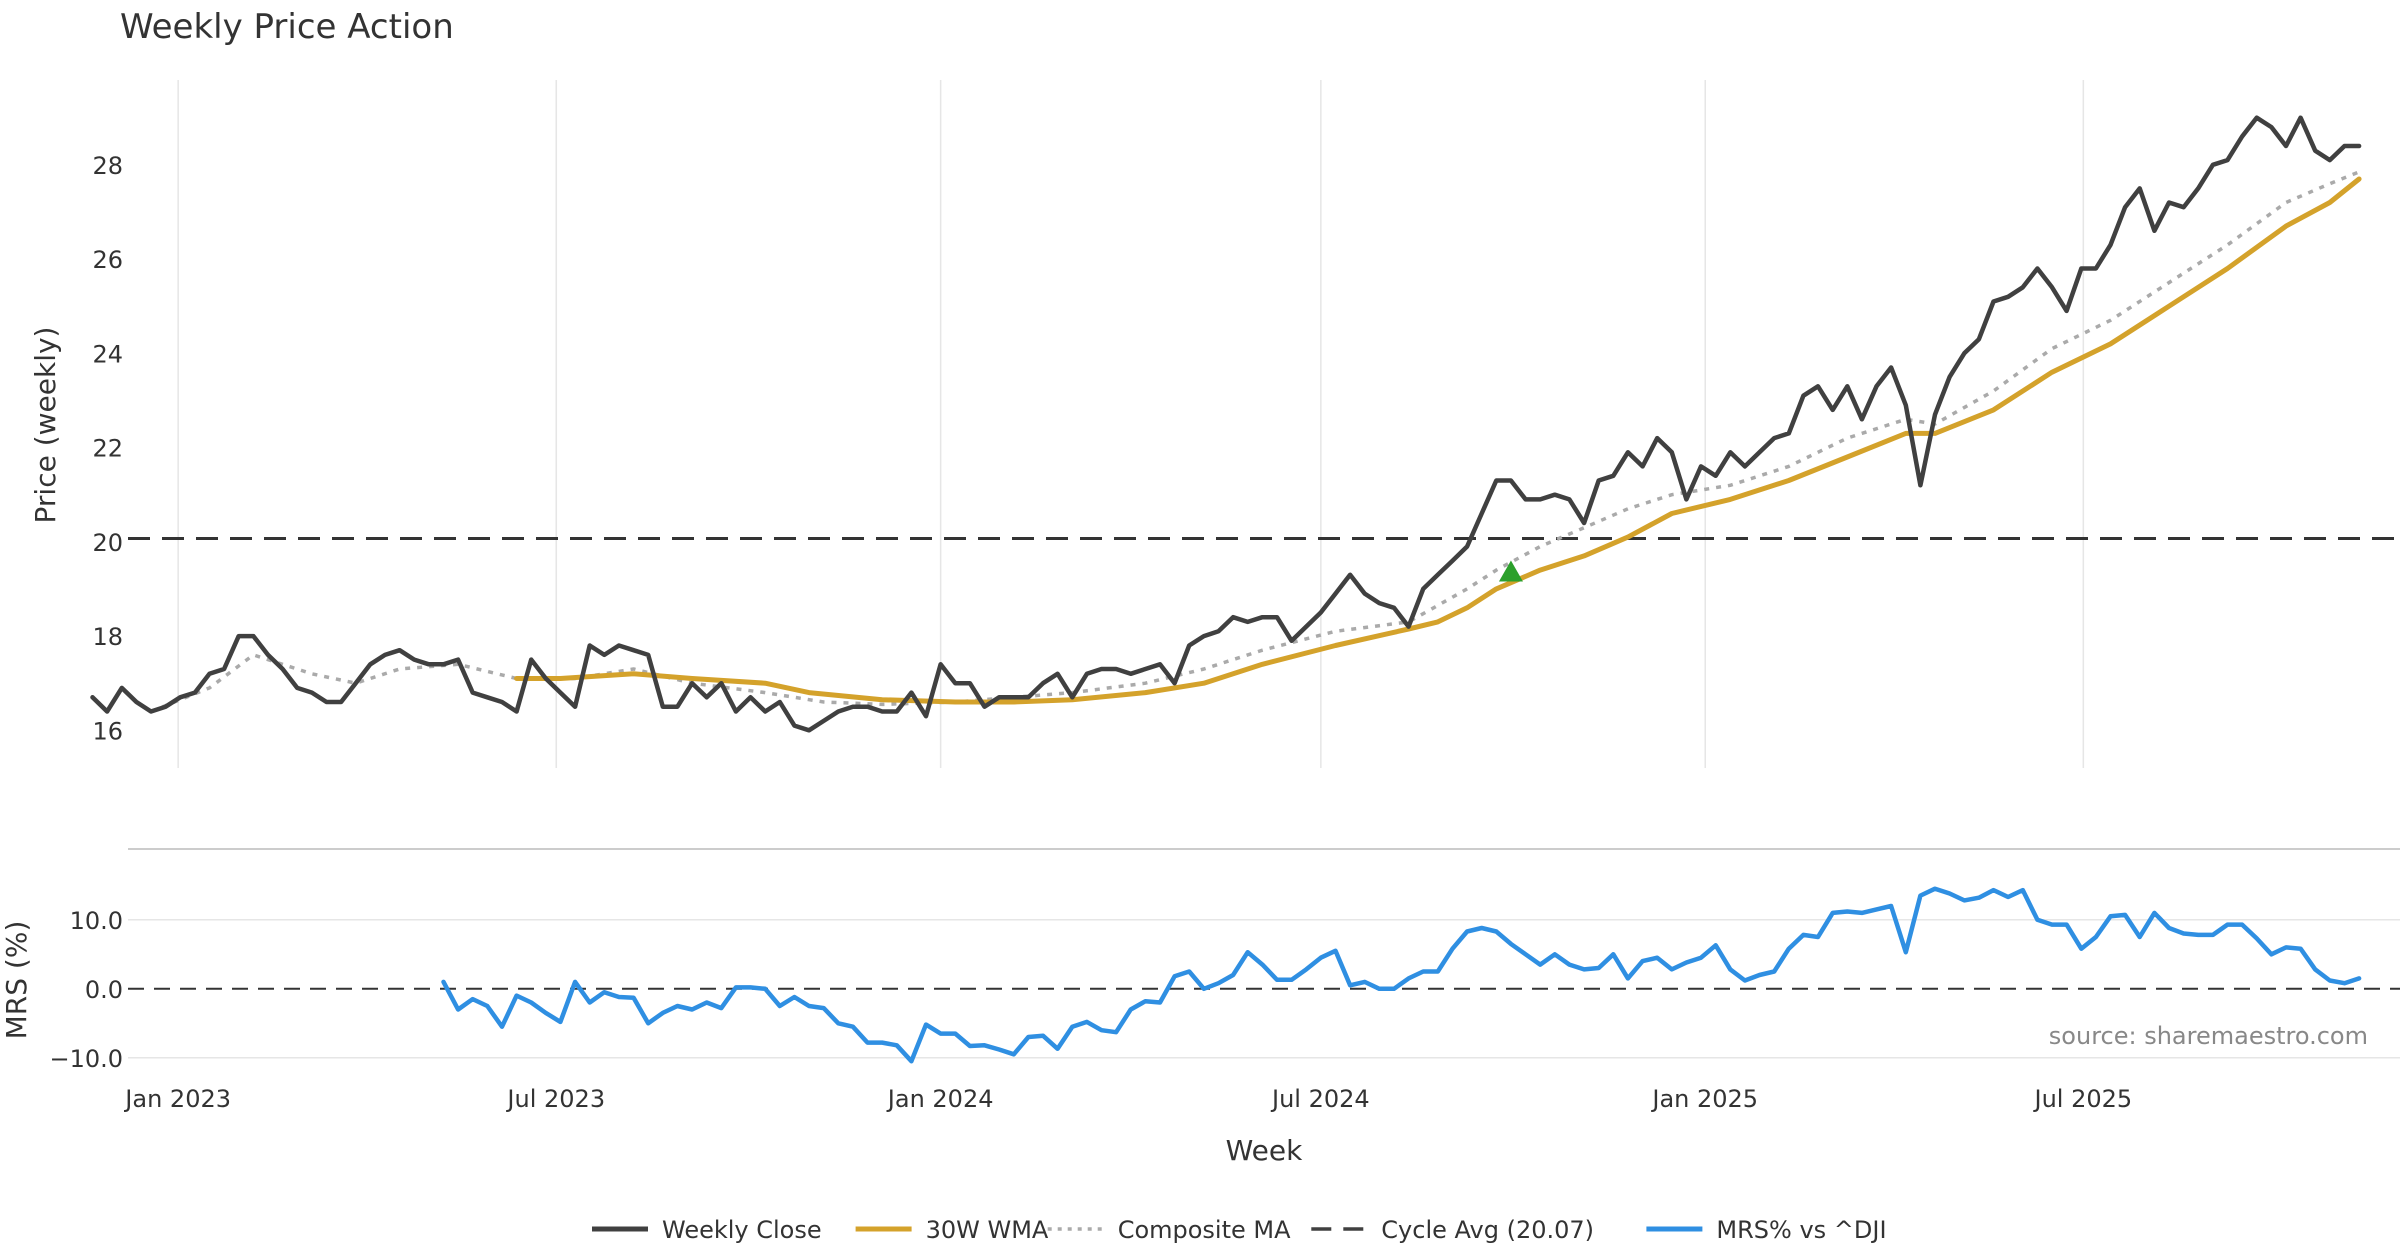 The width and height of the screenshot is (2400, 1260). I want to click on x-tick-label: Jul 2023, so click(555, 1099).